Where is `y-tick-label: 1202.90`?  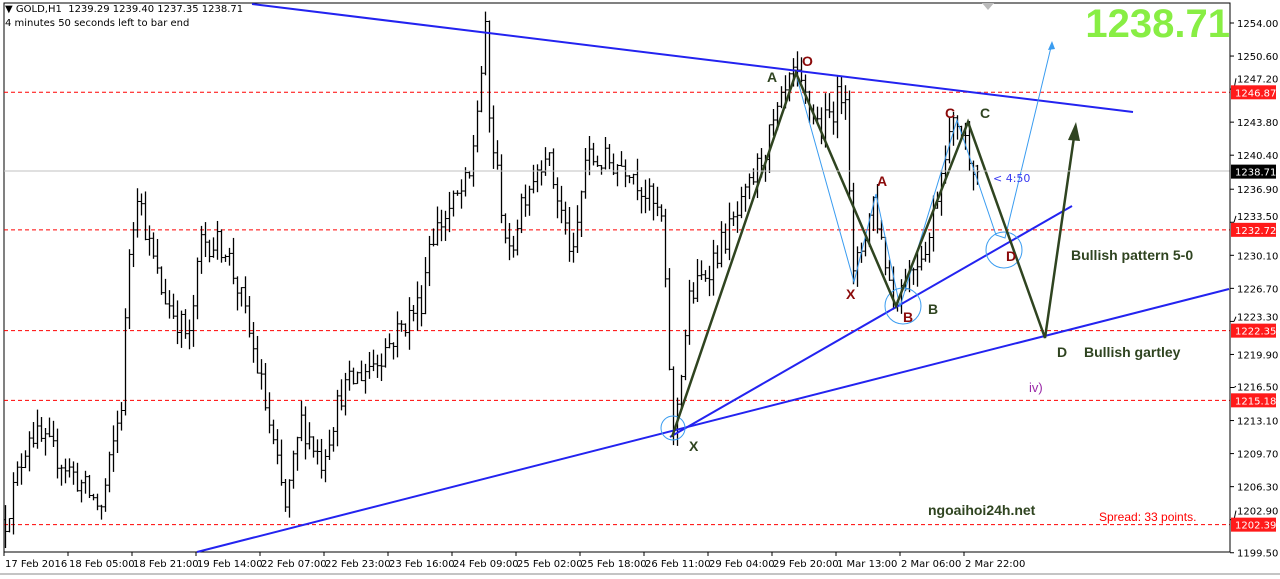 y-tick-label: 1202.90 is located at coordinates (1257, 512).